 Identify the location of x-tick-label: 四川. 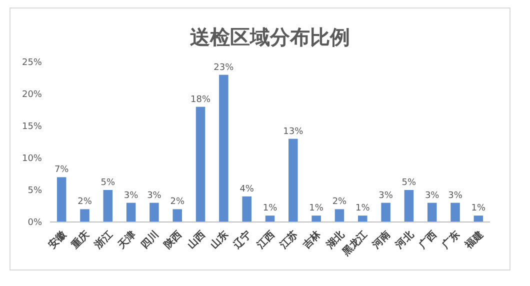
(150, 240).